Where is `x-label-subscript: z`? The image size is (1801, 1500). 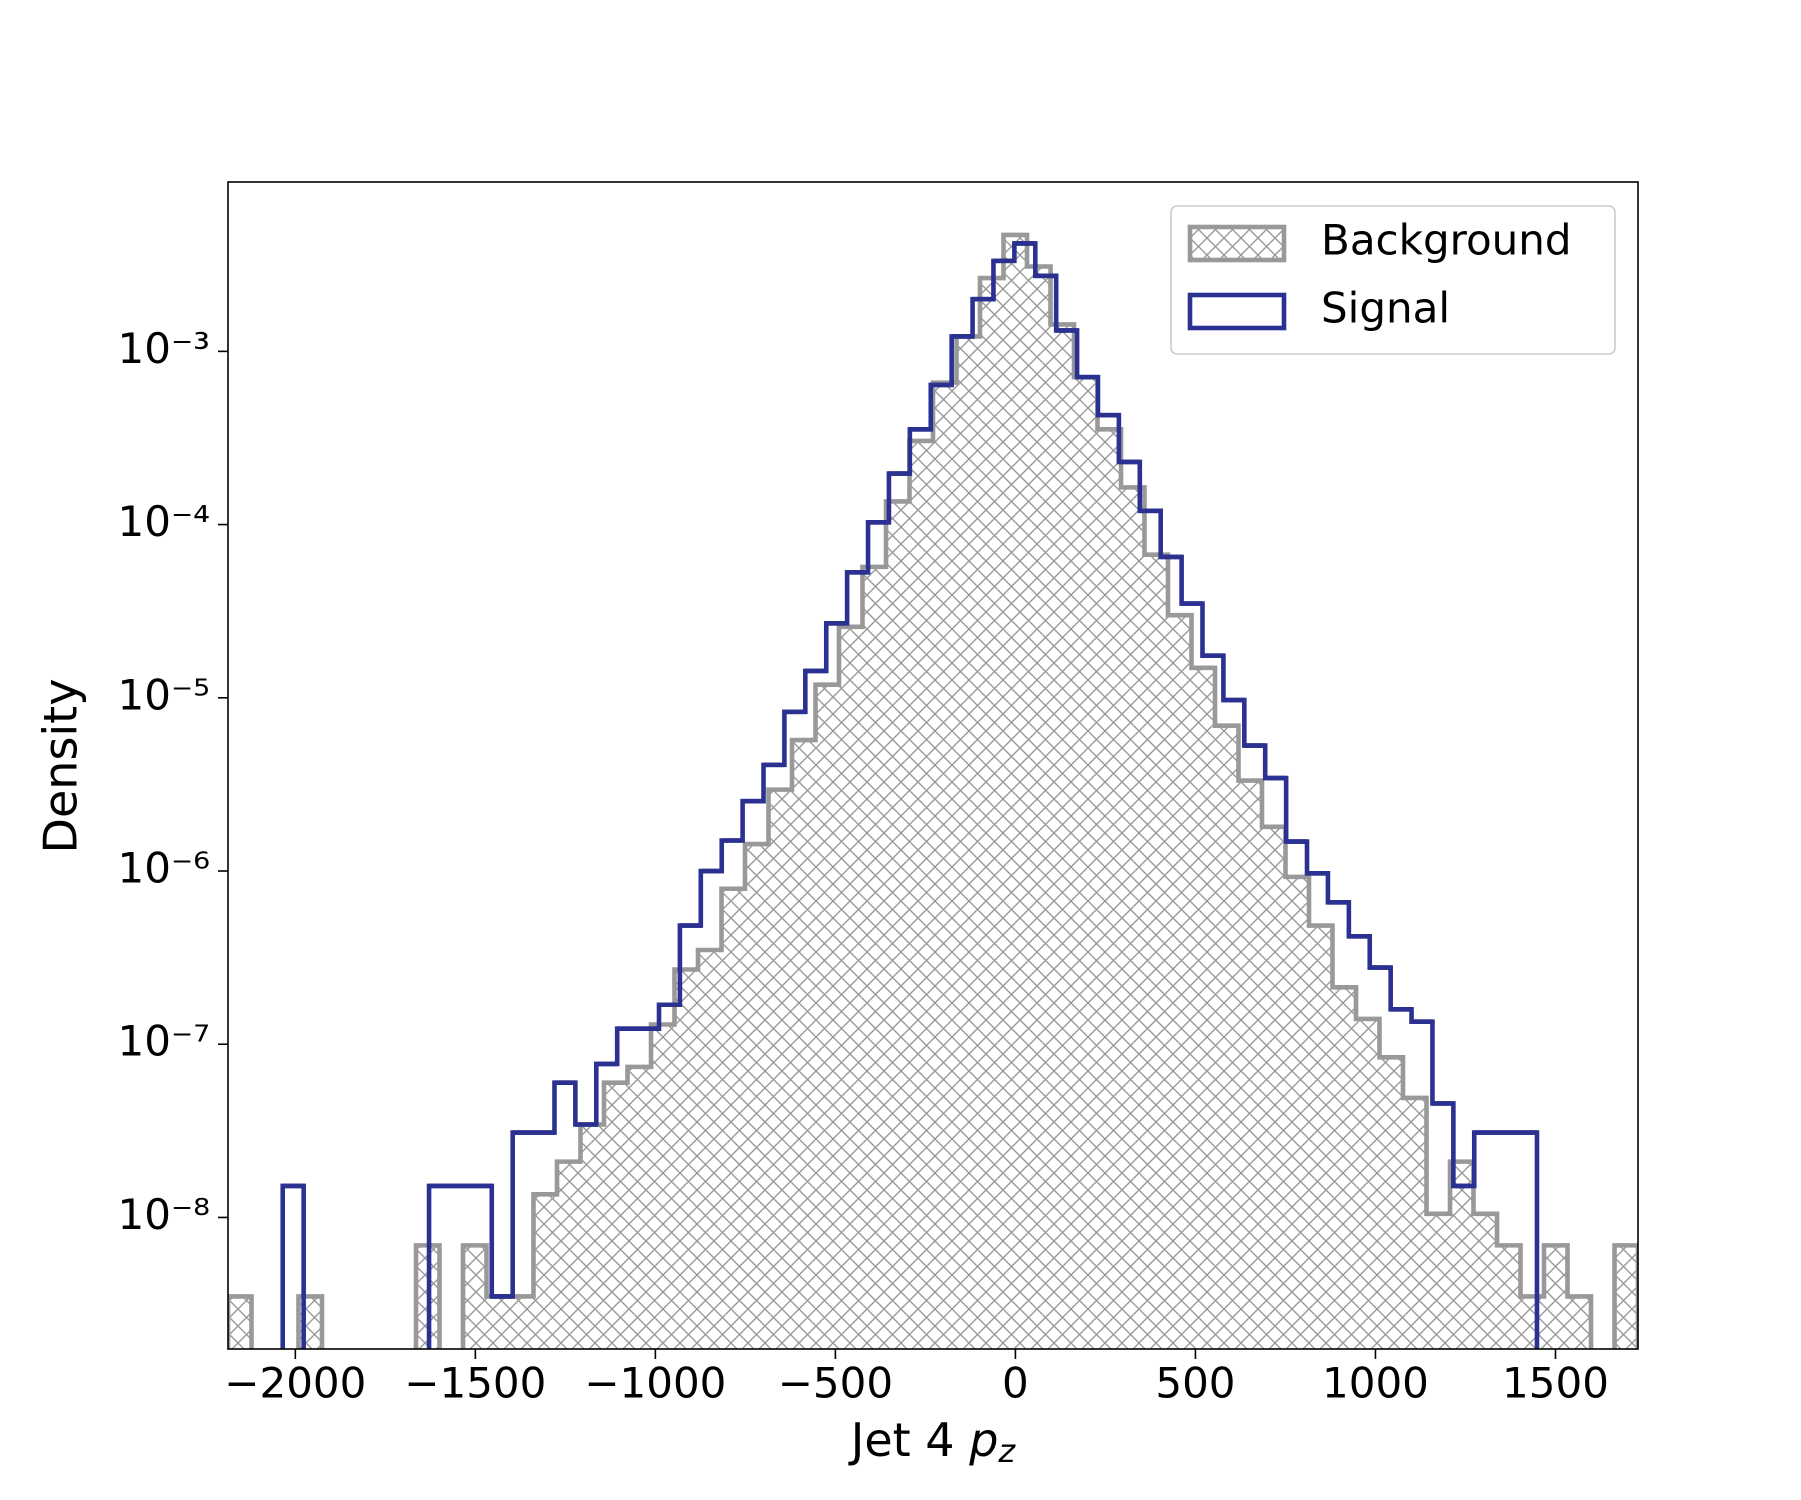 x-label-subscript: z is located at coordinates (1006, 1451).